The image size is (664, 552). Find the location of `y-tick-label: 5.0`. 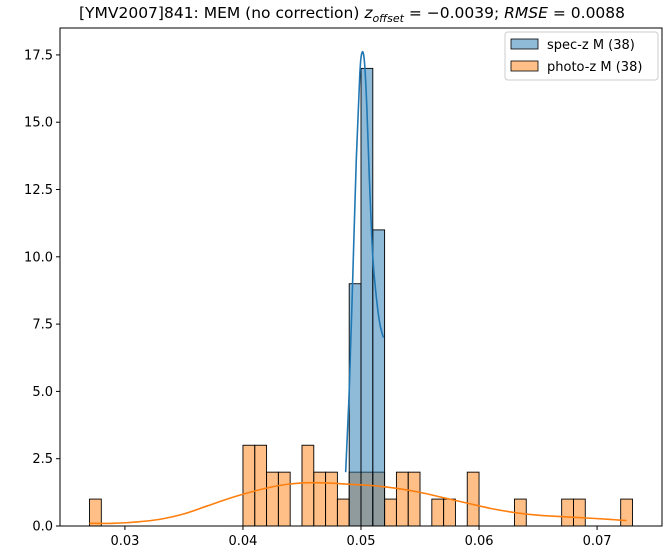

y-tick-label: 5.0 is located at coordinates (42, 392).